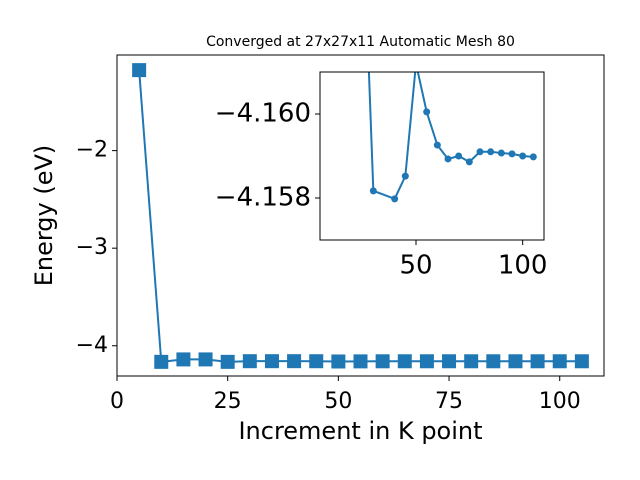 This screenshot has height=480, width=640. Describe the element at coordinates (263, 114) in the screenshot. I see `y-tick-label: −4.160` at that location.